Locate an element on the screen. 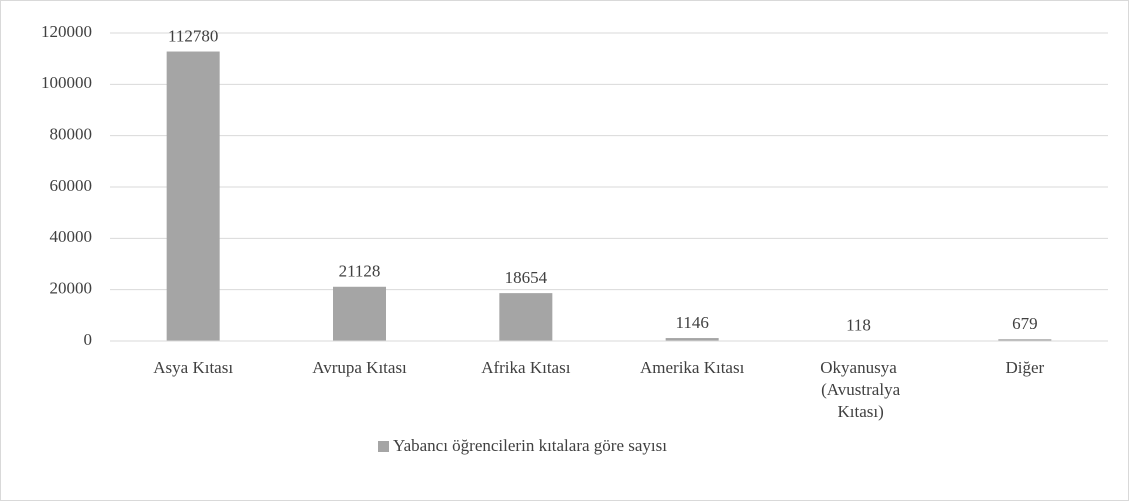 This screenshot has height=501, width=1129. data-label: 679 is located at coordinates (1025, 323).